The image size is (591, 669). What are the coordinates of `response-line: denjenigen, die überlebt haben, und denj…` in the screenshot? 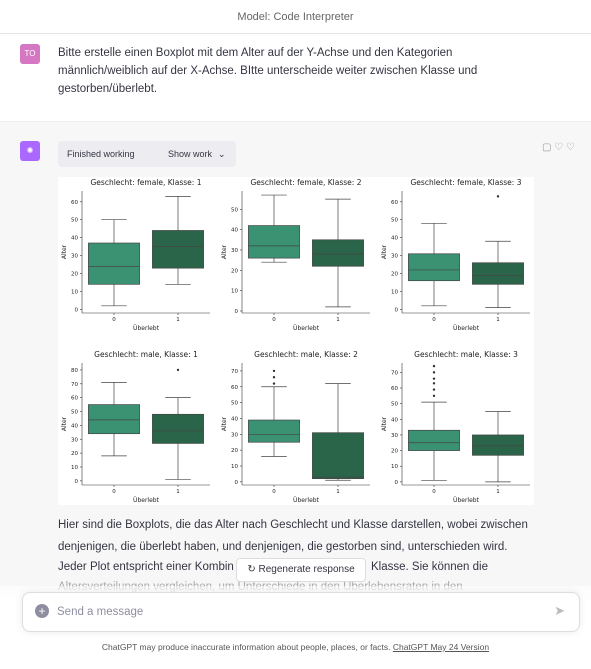 It's located at (283, 547).